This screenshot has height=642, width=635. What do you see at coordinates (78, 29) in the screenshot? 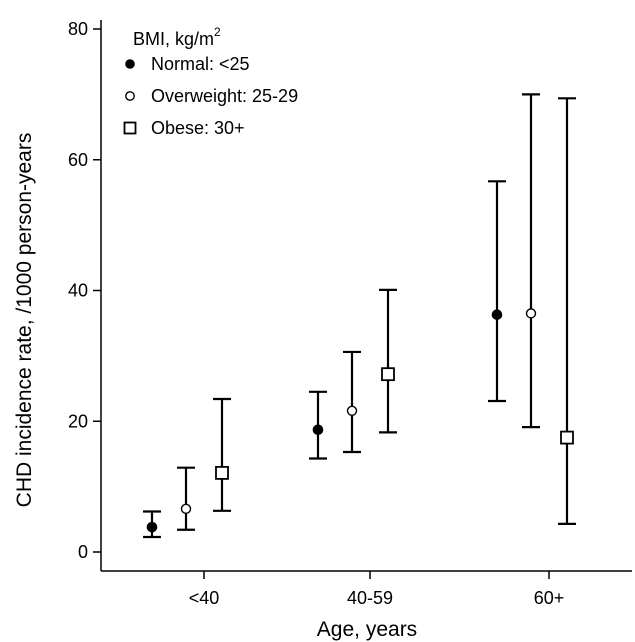
I see `y-tick-label: 80` at bounding box center [78, 29].